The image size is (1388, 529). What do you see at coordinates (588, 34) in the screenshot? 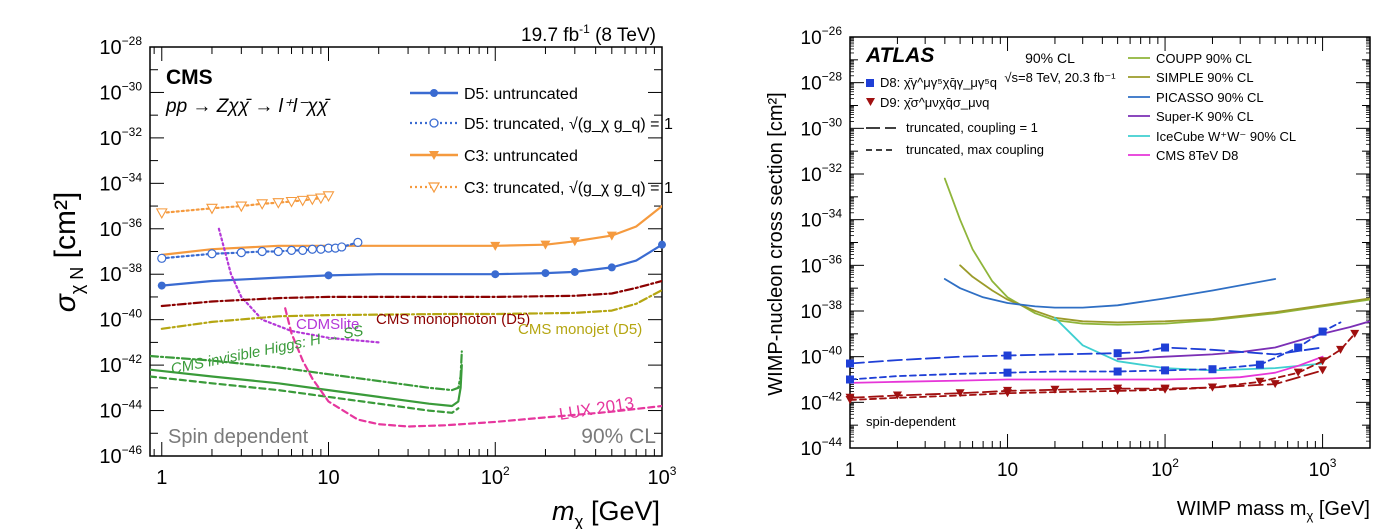
I see `cms-lumi-label: 19.7 fb-1 (8 TeV)` at bounding box center [588, 34].